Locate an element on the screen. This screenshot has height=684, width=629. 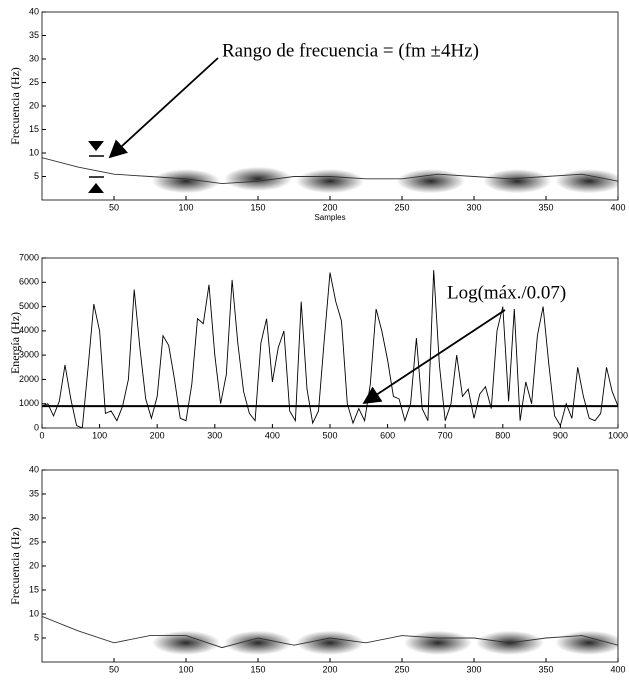
y-tick-label: 3000 is located at coordinates (29, 355).